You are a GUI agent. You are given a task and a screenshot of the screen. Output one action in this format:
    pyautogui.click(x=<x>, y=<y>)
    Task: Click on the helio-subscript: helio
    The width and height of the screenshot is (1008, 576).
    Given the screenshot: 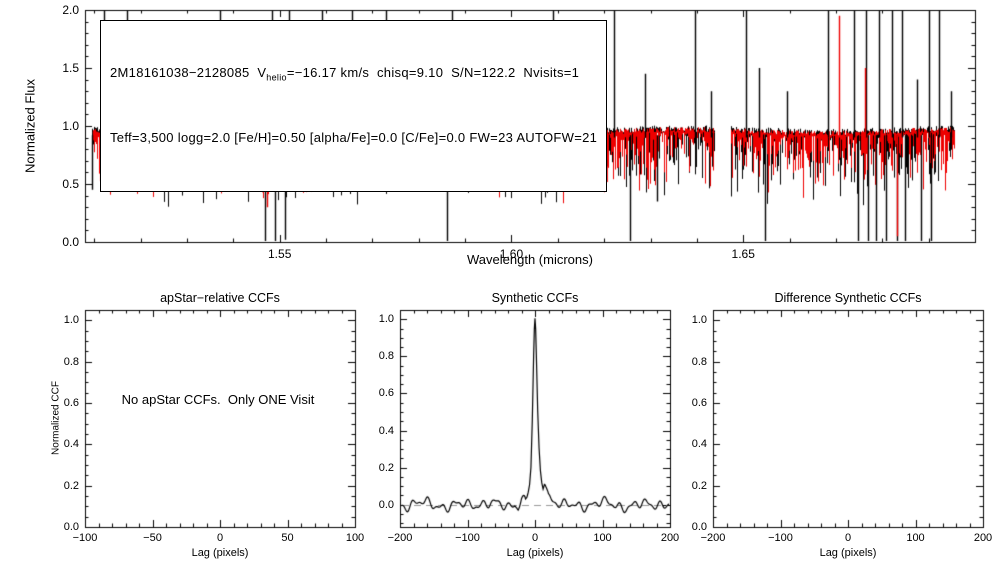 What is the action you would take?
    pyautogui.click(x=276, y=77)
    